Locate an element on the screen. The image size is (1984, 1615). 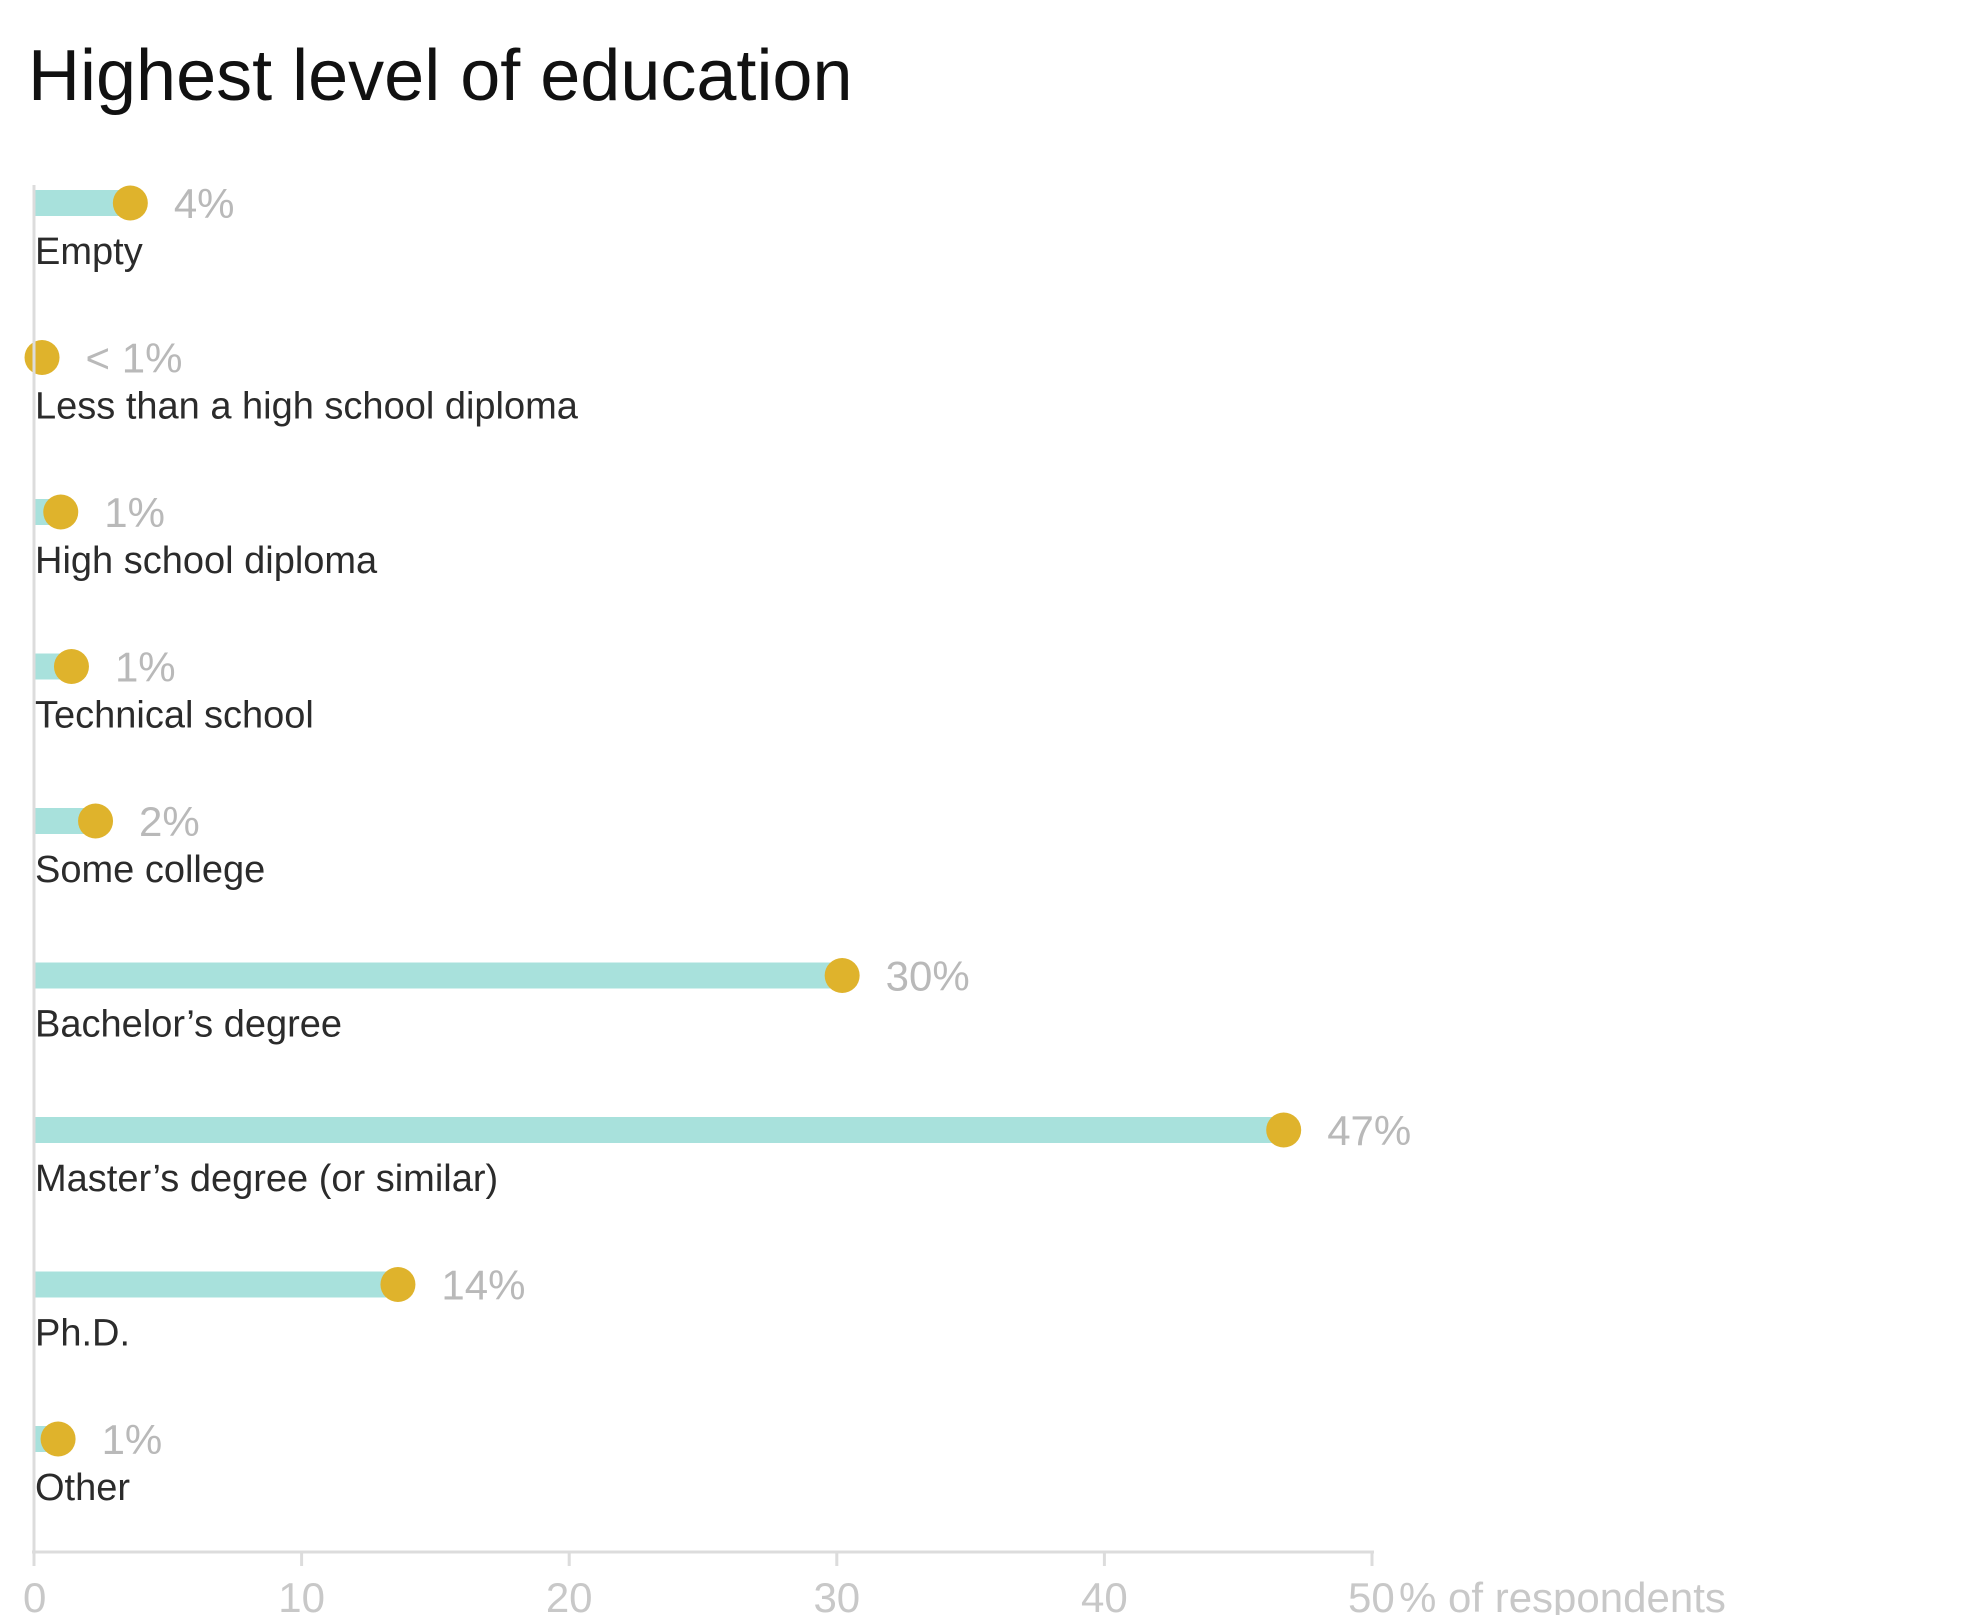
value-label: 4% is located at coordinates (204, 203).